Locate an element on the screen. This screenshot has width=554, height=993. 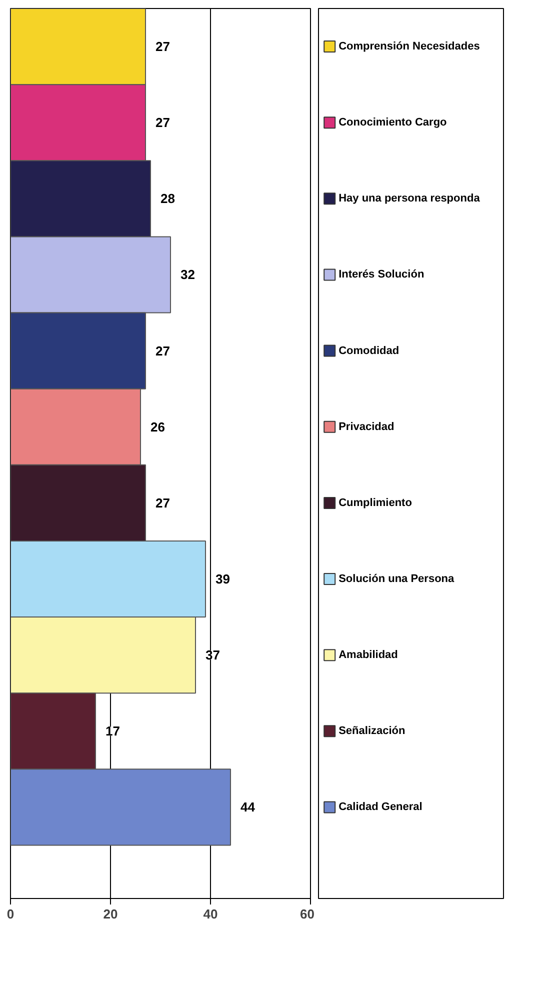
legend-label: Calidad General is located at coordinates (380, 807).